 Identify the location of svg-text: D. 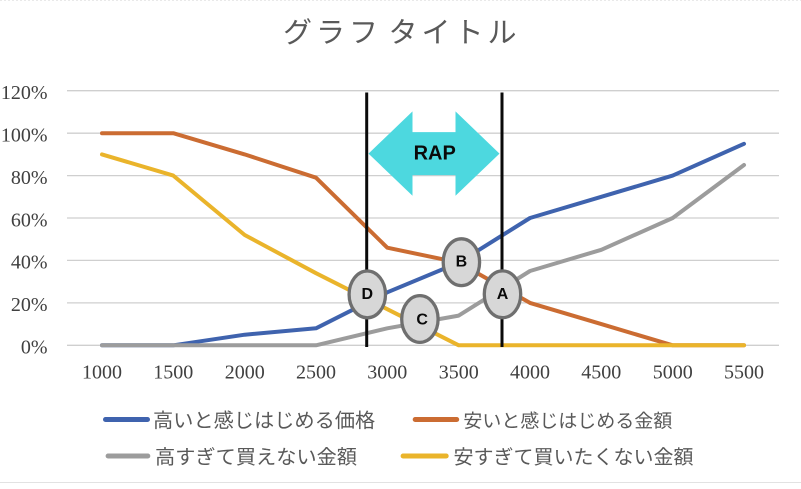
(368, 294).